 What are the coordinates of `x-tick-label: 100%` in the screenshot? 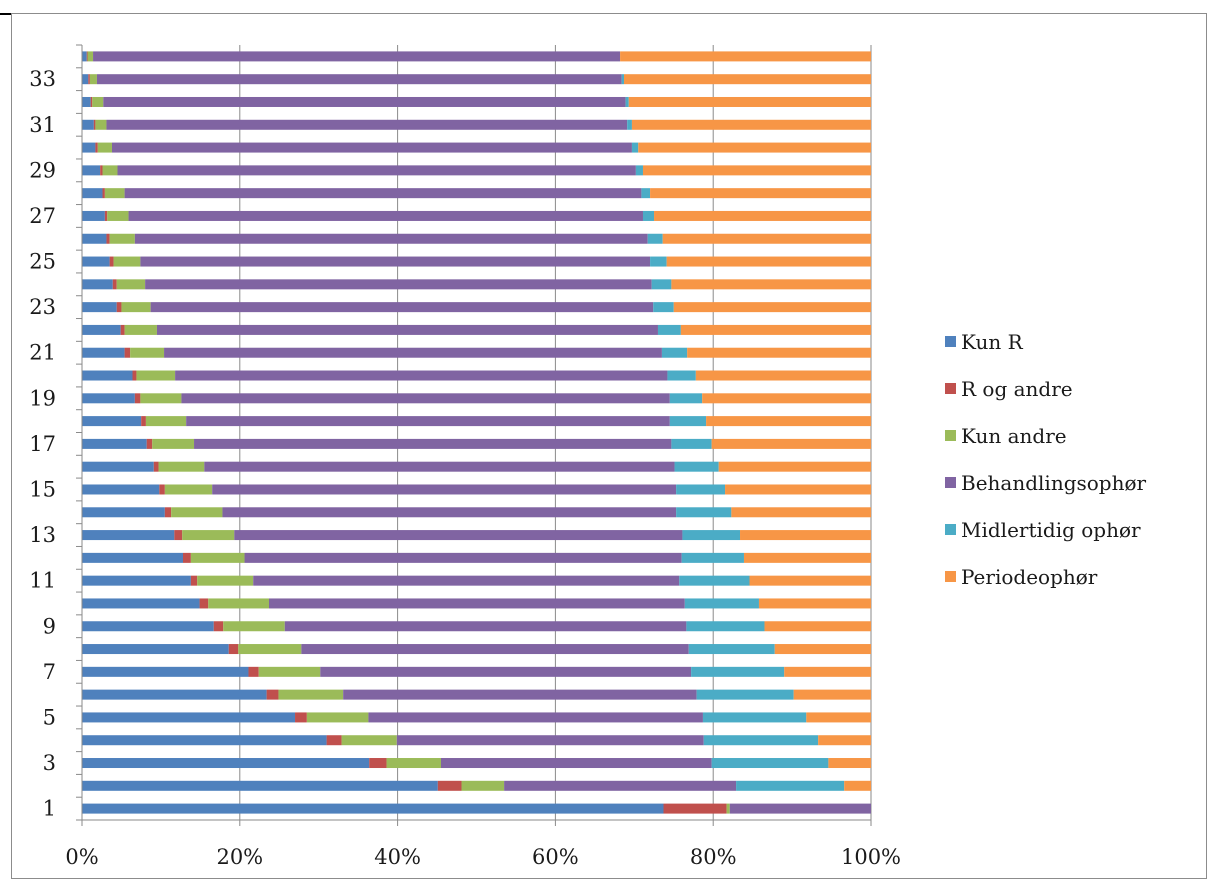 It's located at (871, 857).